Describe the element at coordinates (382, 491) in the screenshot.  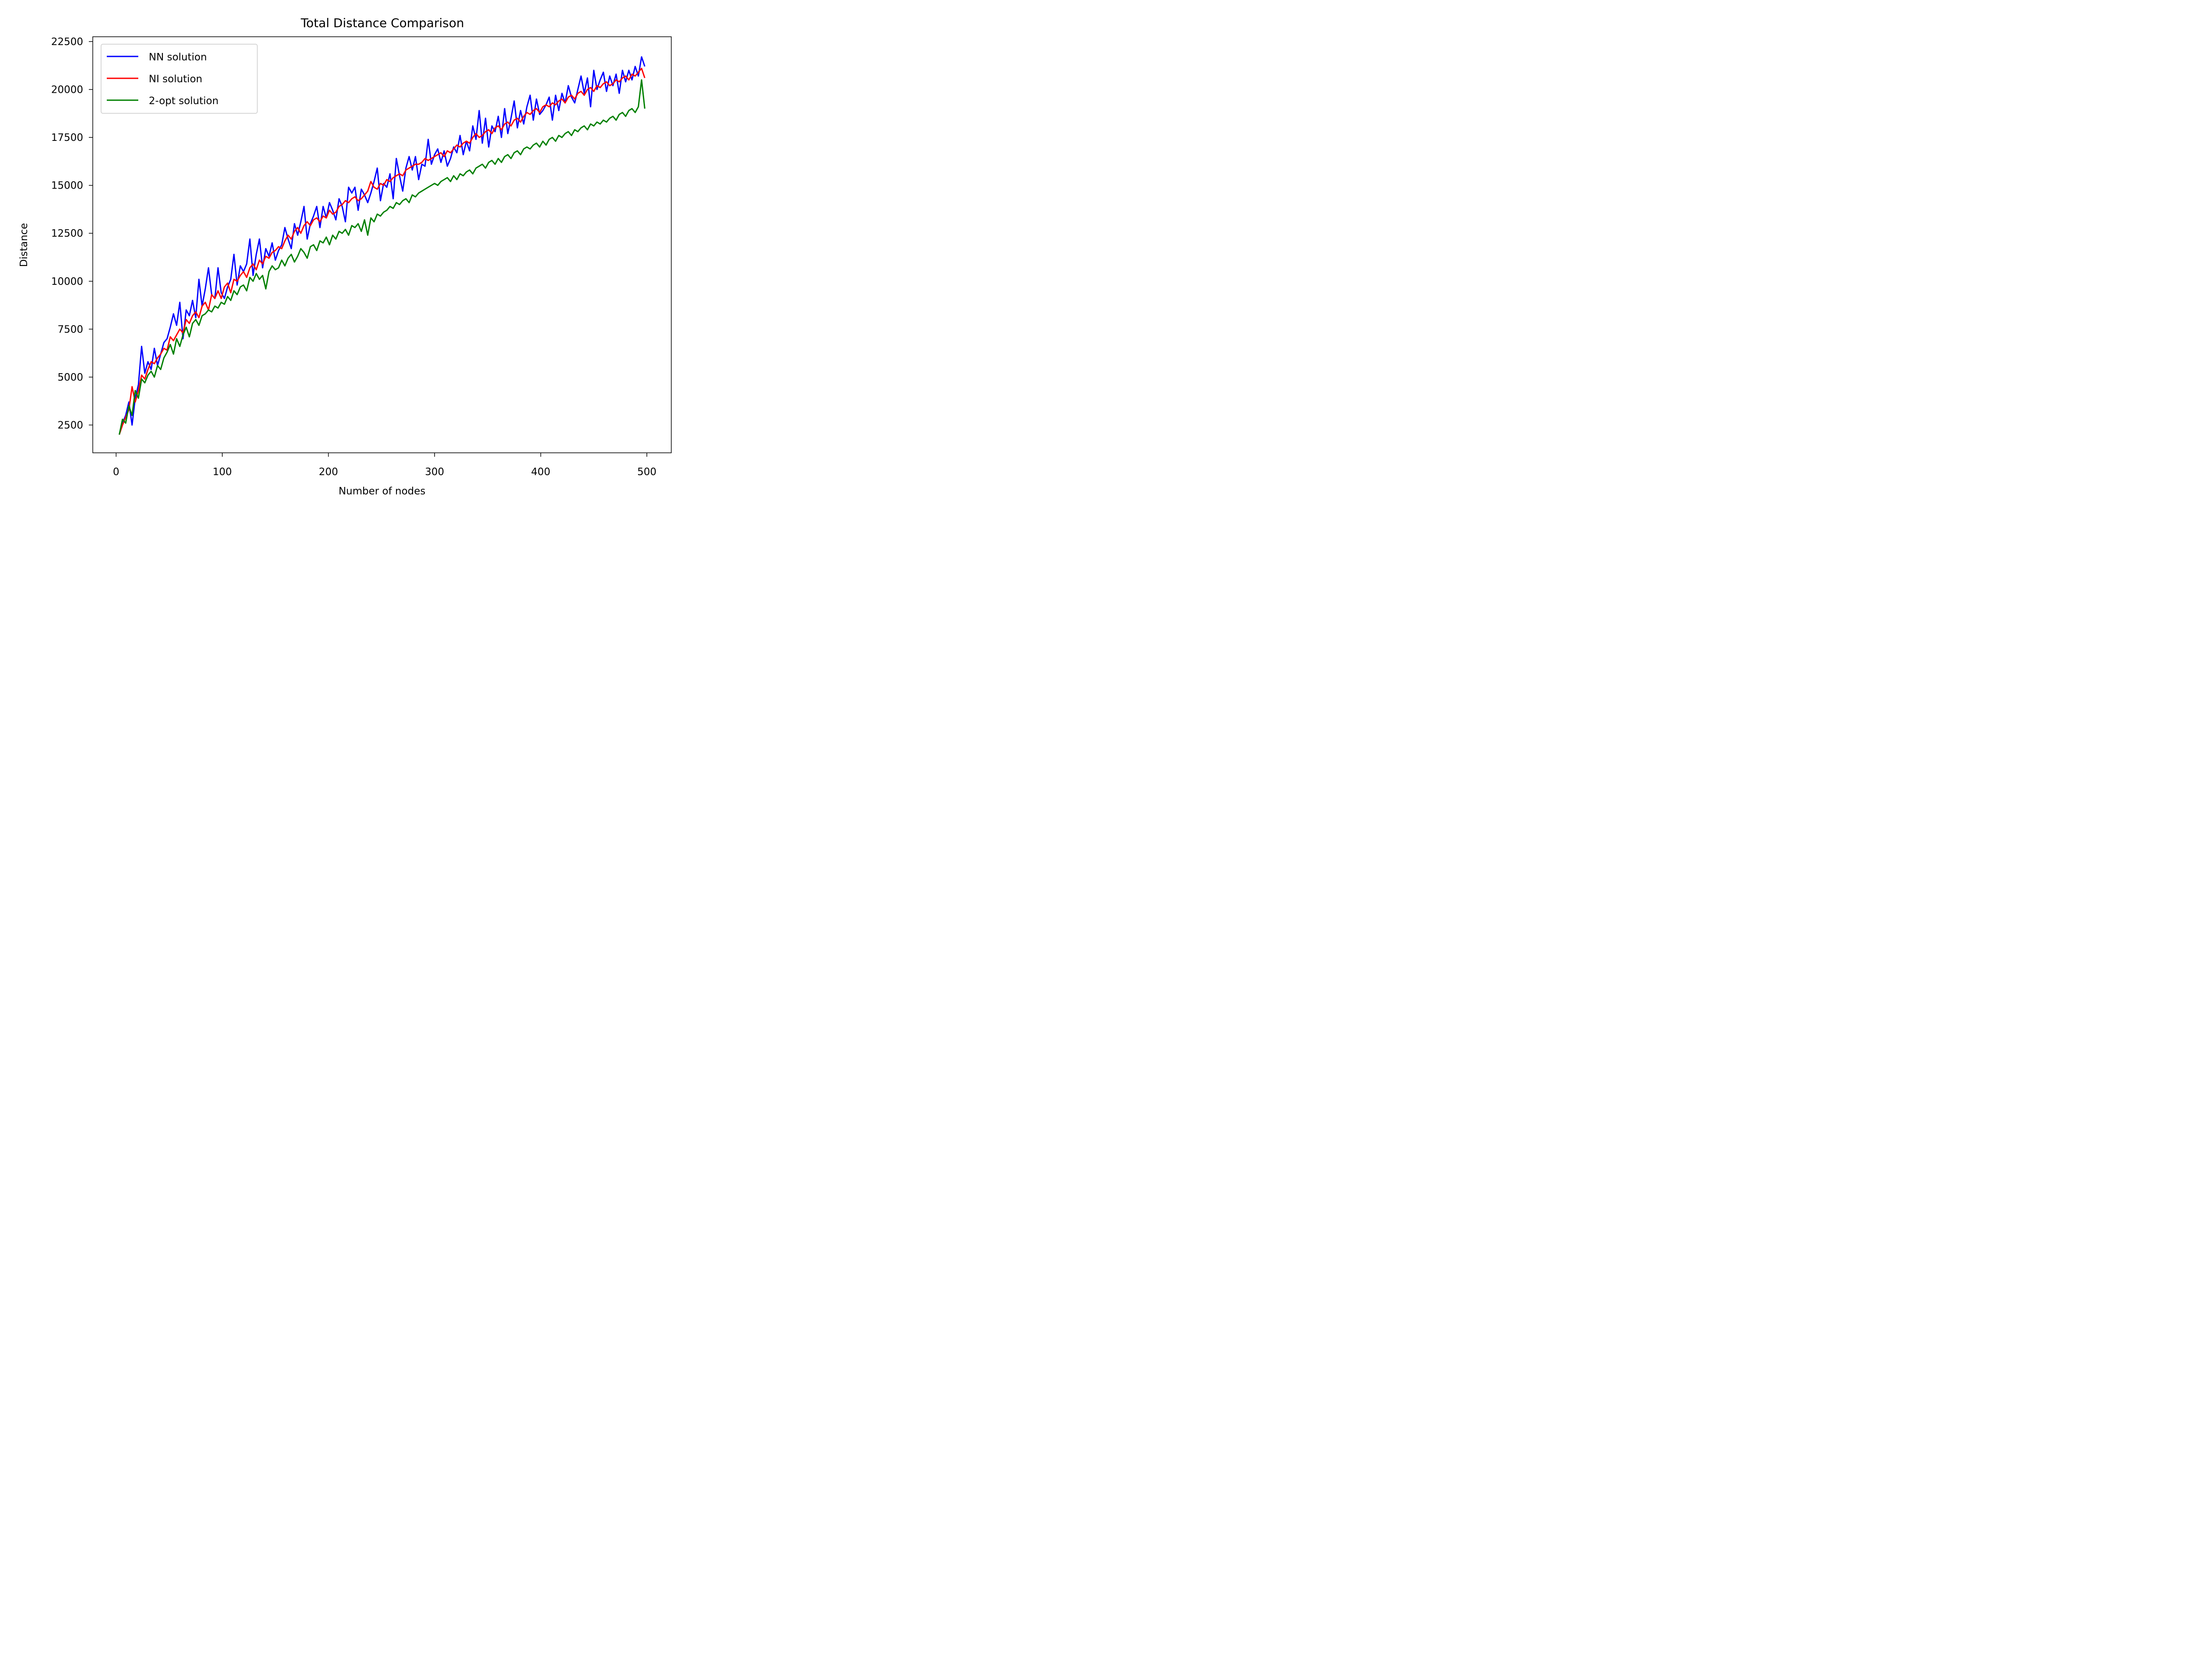
I see `x-axis-label: Number of nodes` at that location.